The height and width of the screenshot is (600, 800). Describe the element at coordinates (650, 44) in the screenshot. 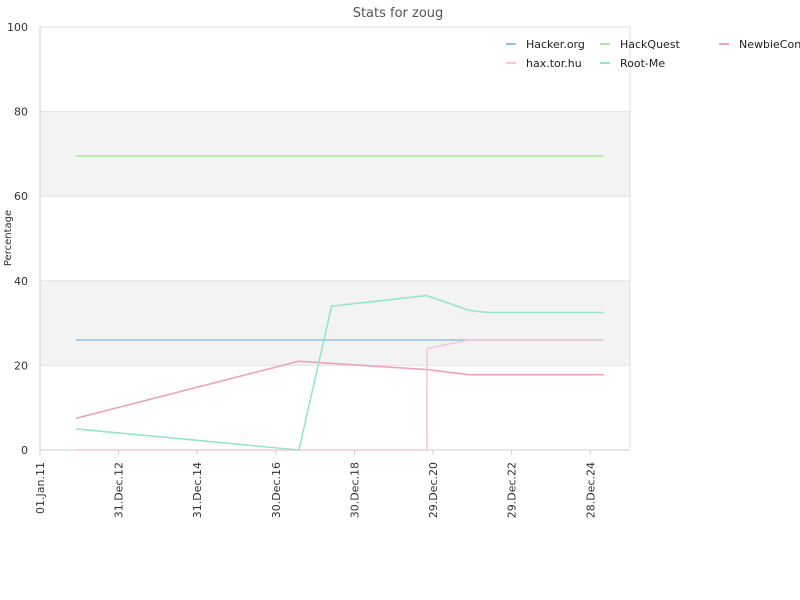

I see `legend-label: HackQuest` at that location.